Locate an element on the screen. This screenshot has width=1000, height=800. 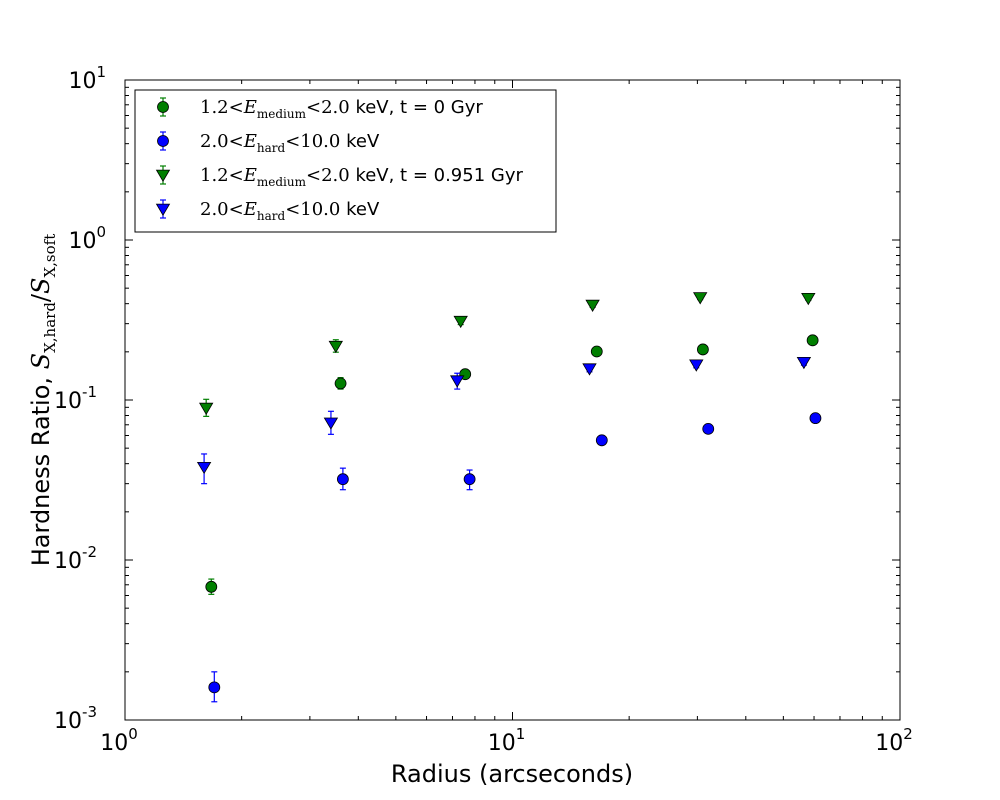
x-tick-label: 10⁰ is located at coordinates (119, 740).